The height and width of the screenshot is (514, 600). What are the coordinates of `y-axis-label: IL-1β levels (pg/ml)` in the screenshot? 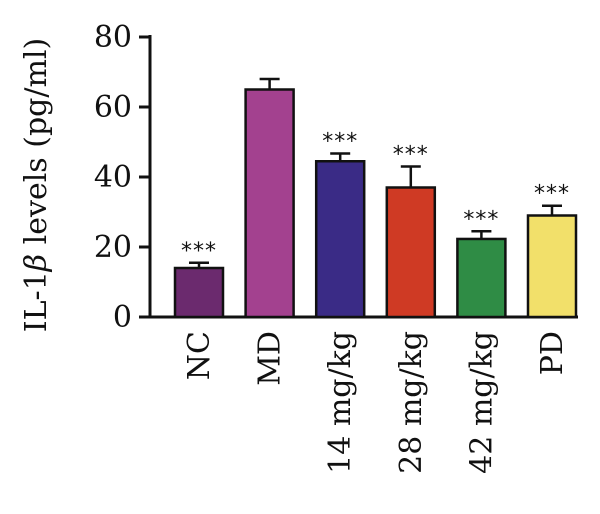 It's located at (36, 185).